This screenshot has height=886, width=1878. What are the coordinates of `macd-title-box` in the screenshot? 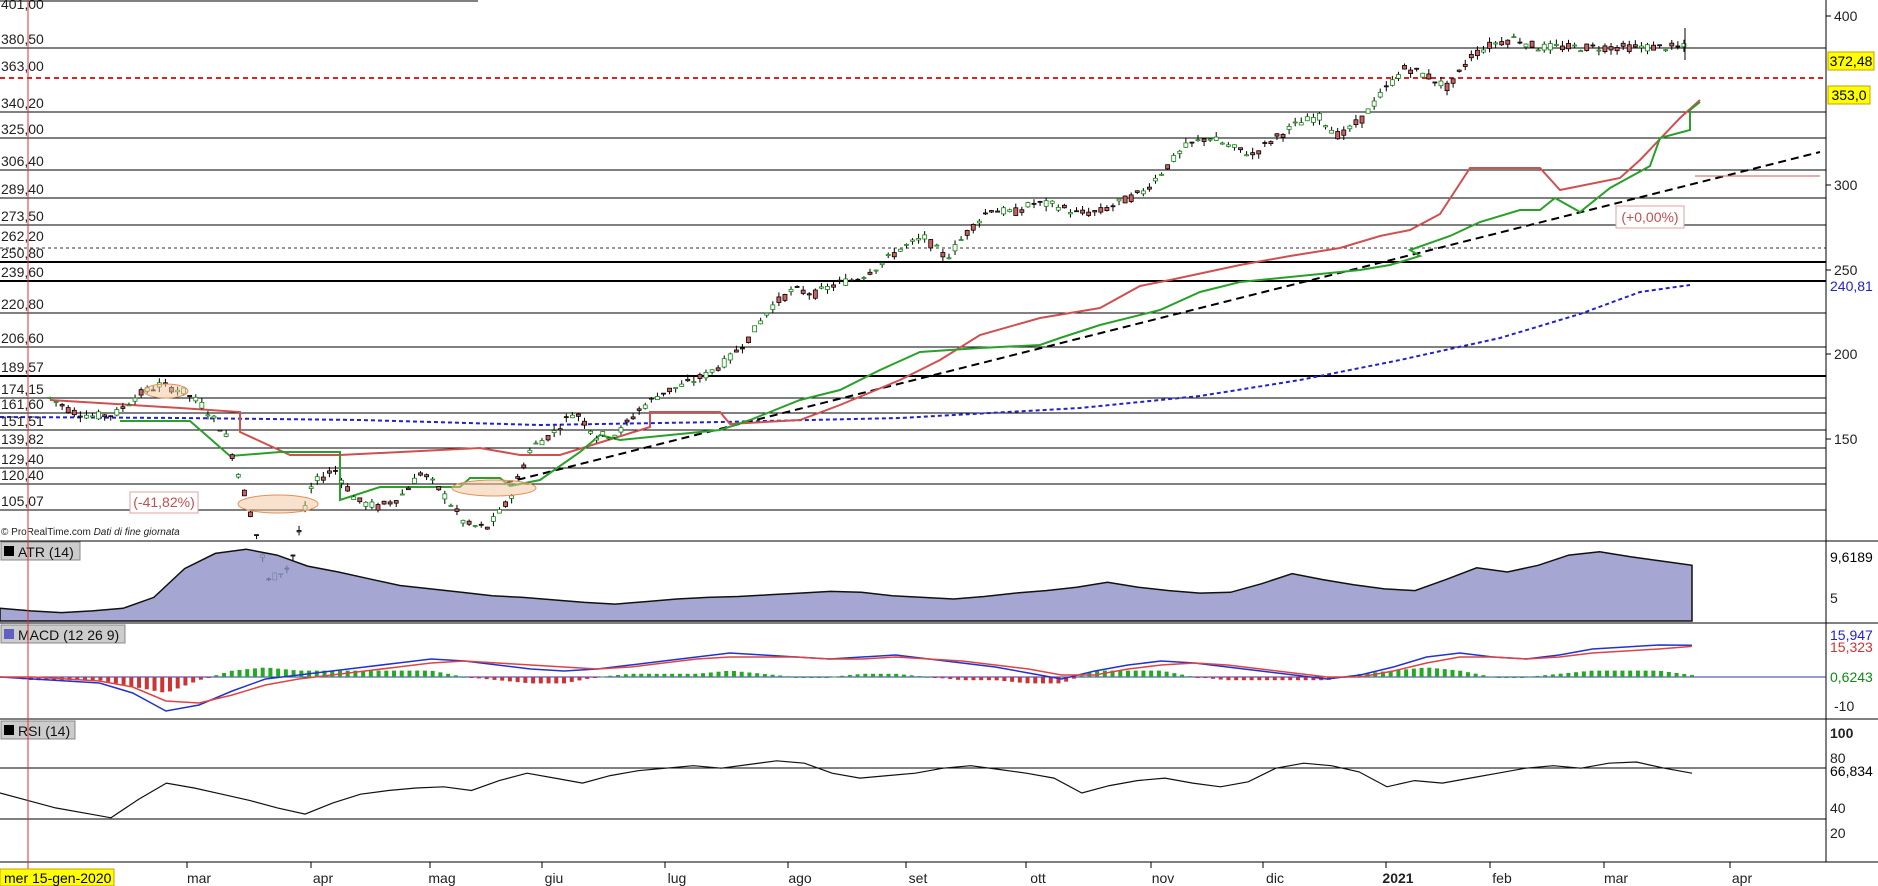 It's located at (63, 634).